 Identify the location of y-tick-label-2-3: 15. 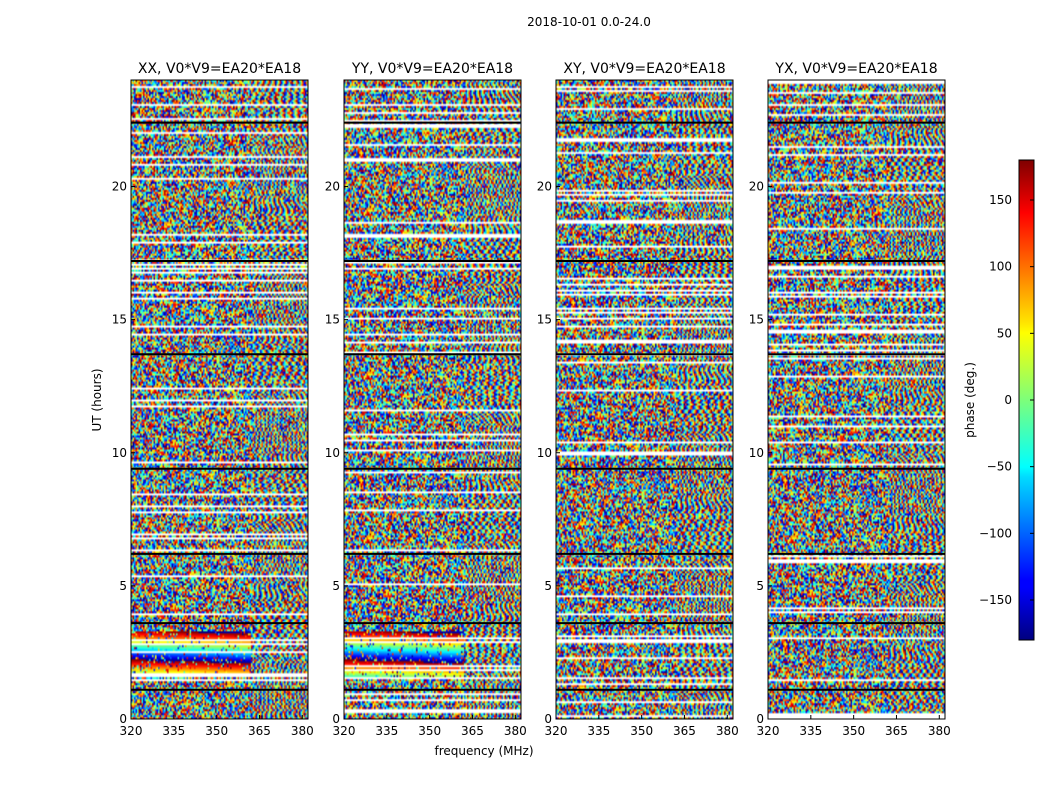
(544, 320).